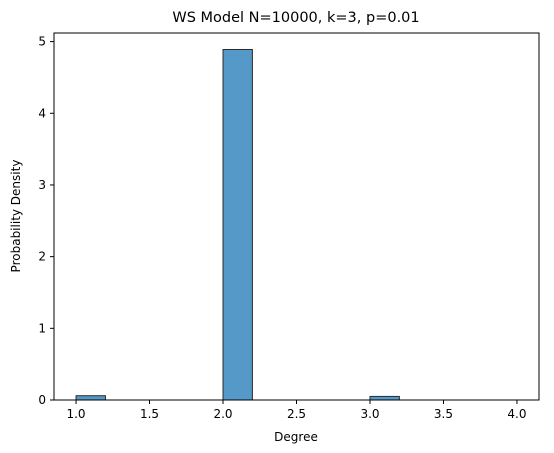 This screenshot has height=453, width=554. What do you see at coordinates (443, 414) in the screenshot?
I see `x-tick-label: 3.5` at bounding box center [443, 414].